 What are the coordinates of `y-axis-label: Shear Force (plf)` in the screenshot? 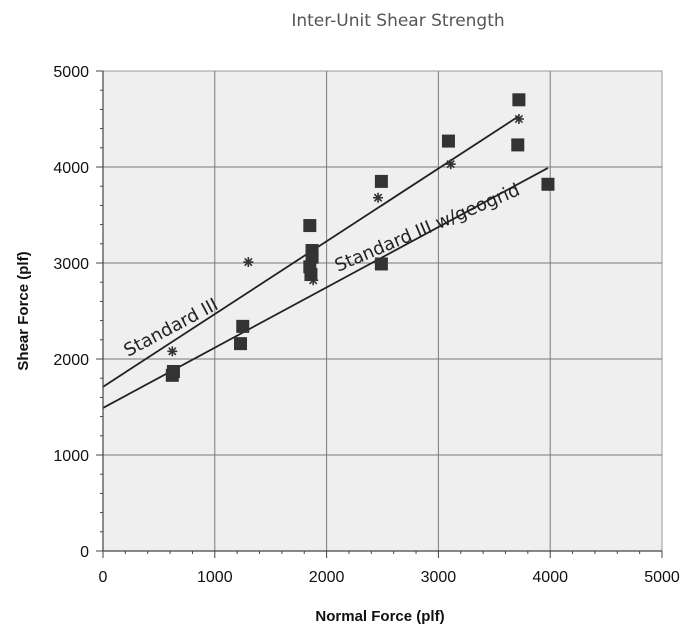 It's located at (23, 310).